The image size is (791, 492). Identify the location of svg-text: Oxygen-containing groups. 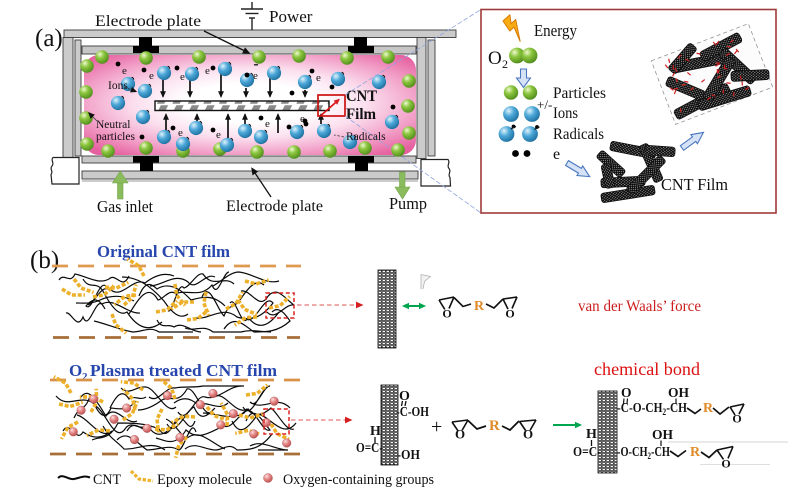
(358, 480).